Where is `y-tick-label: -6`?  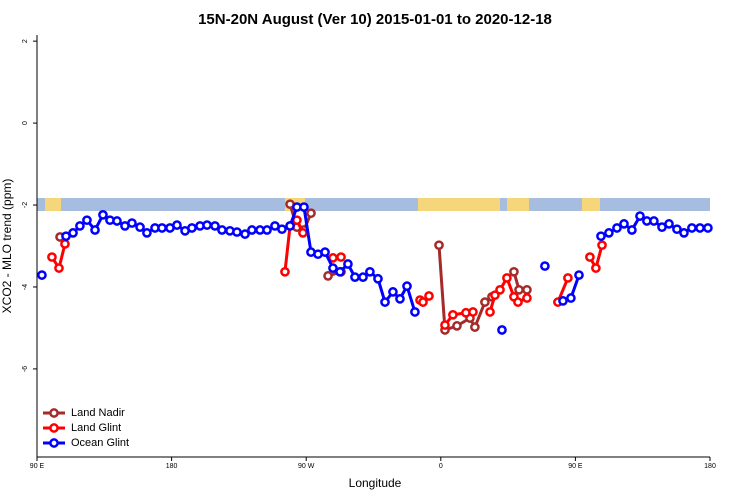 y-tick-label: -6 is located at coordinates (25, 369).